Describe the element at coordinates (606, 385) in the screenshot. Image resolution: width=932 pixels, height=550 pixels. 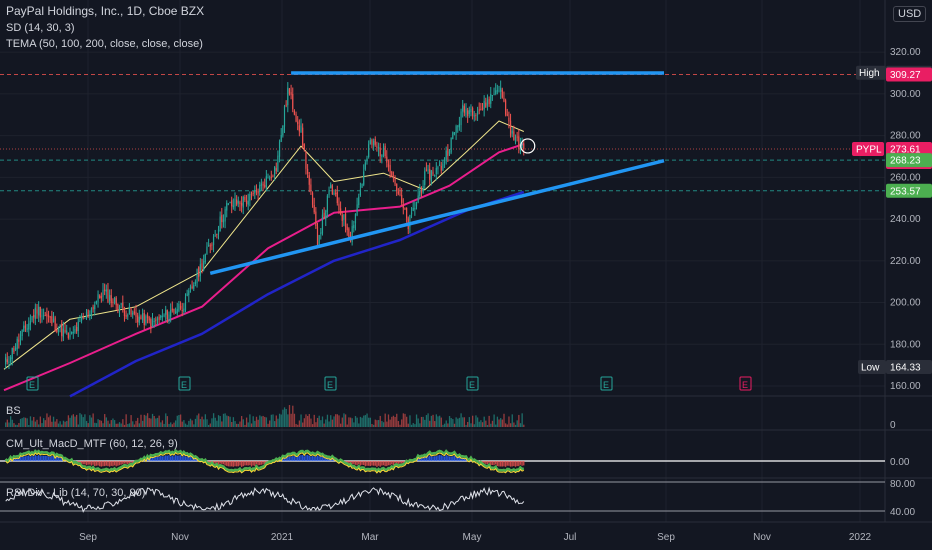
I see `earnings-marker-letter: E` at that location.